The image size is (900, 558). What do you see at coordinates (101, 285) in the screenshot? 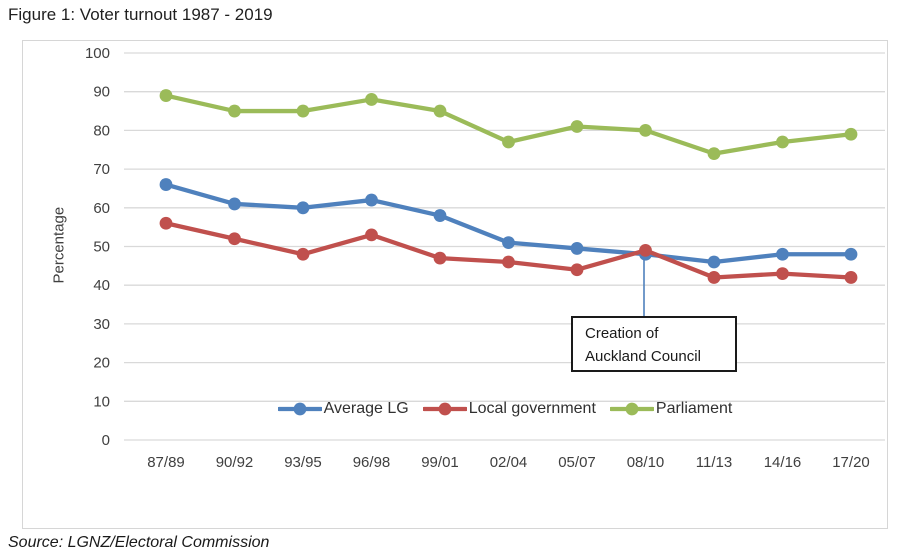
I see `y-tick-label-40: 40` at bounding box center [101, 285].